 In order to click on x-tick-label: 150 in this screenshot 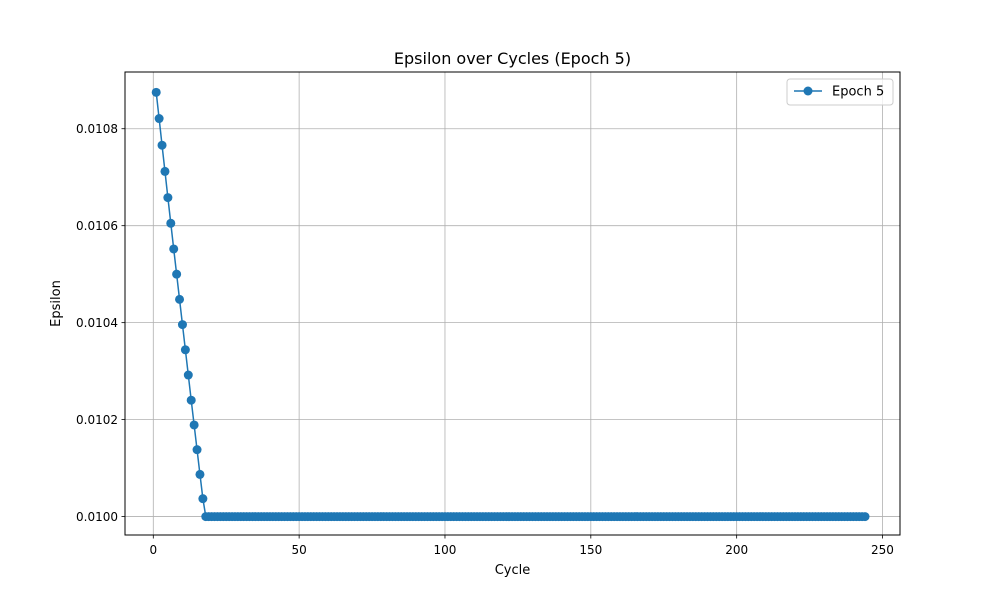, I will do `click(590, 550)`.